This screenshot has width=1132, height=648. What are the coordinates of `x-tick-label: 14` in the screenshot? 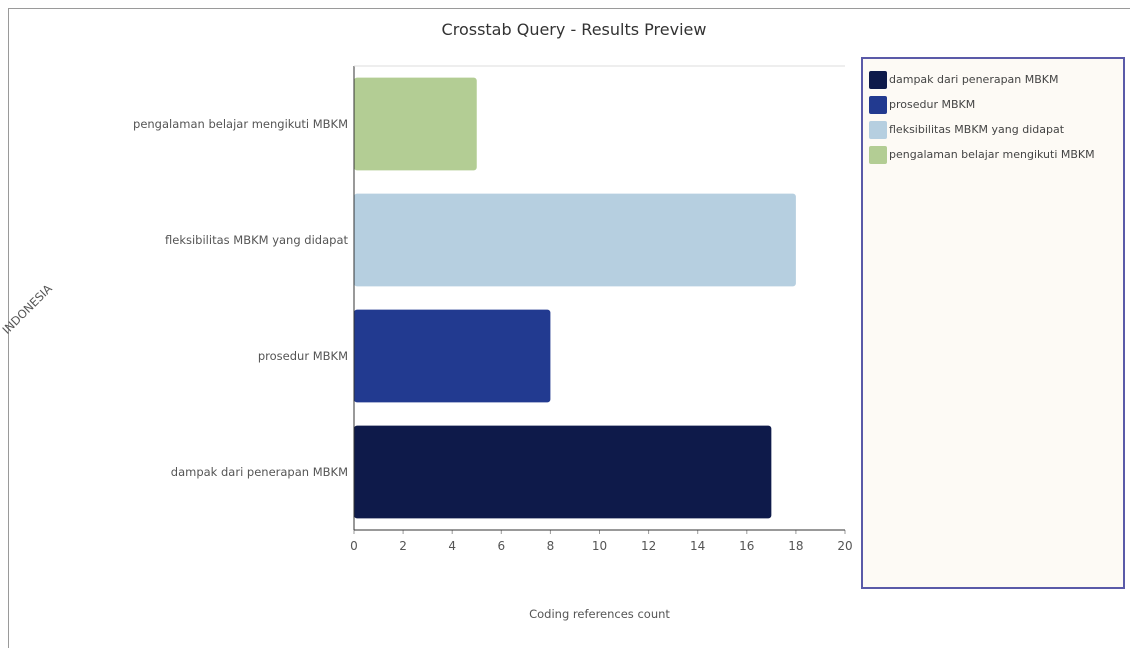 It's located at (697, 546).